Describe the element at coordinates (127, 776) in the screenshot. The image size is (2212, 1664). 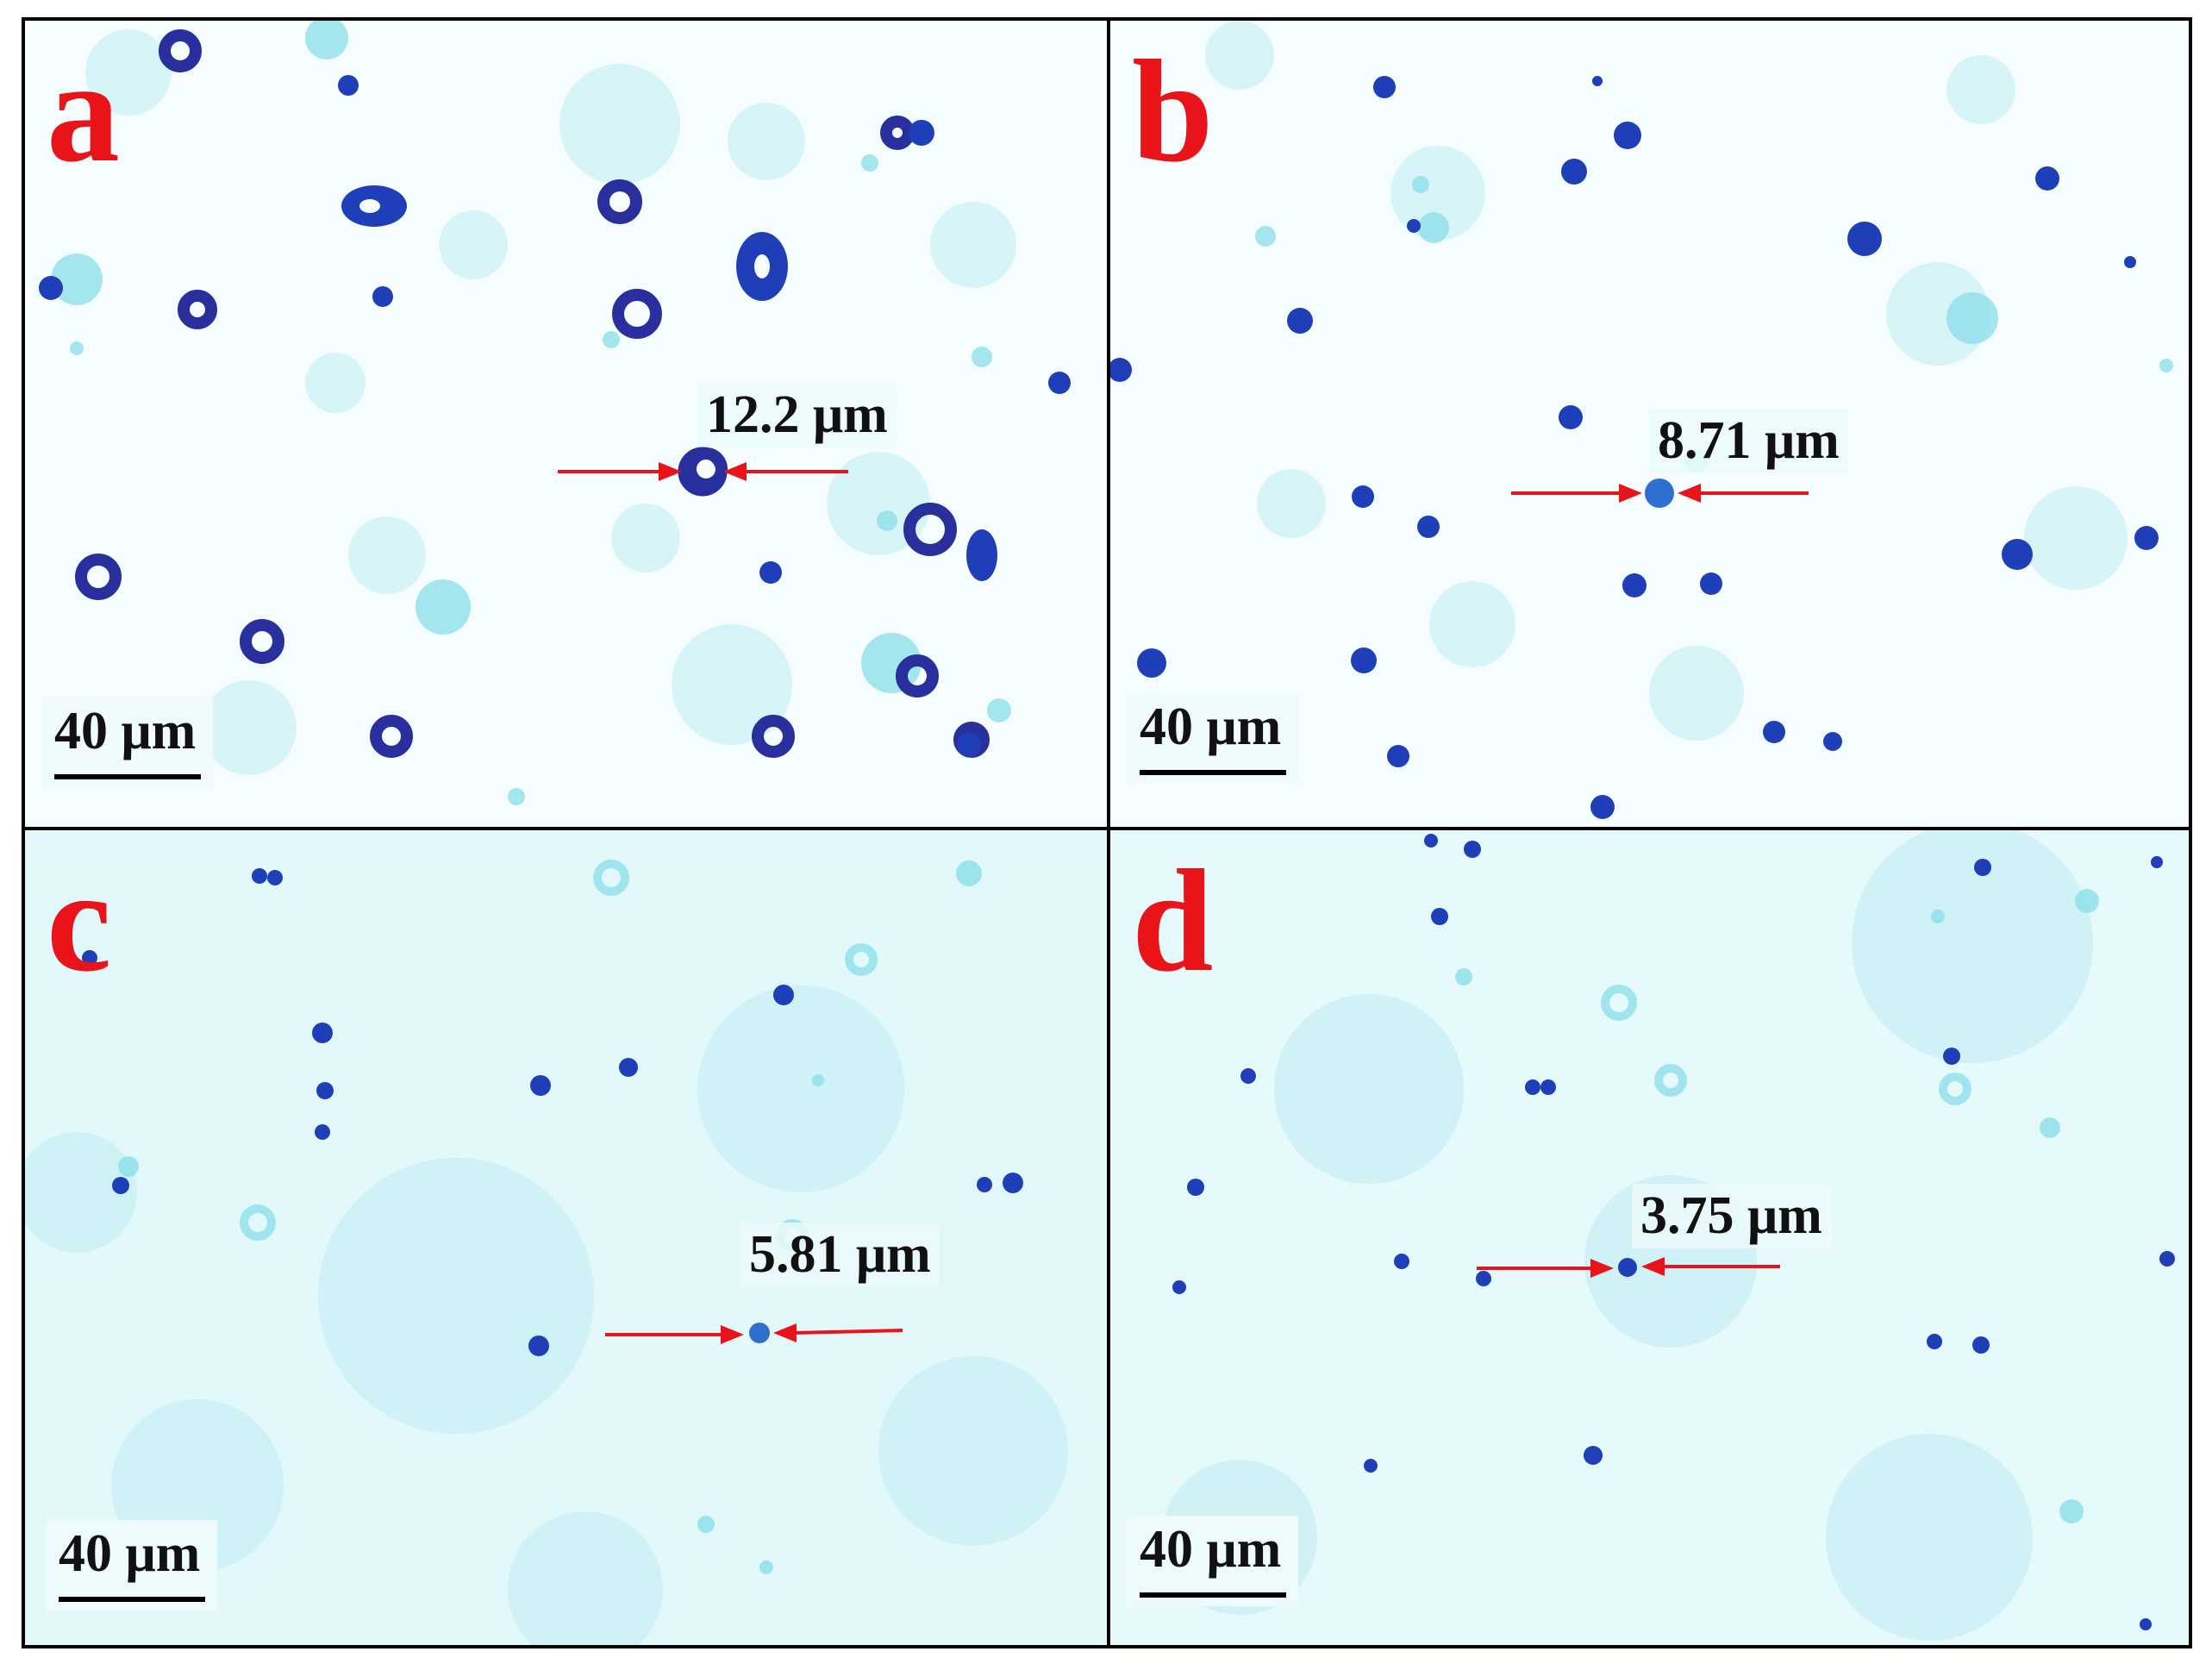
I see `scale-bar-line-a` at that location.